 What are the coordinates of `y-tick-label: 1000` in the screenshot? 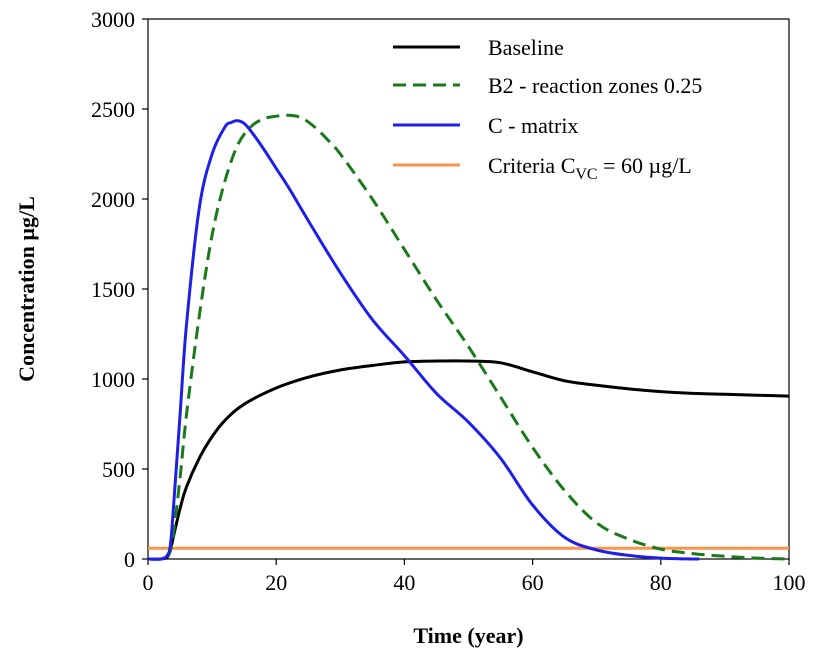 It's located at (113, 379).